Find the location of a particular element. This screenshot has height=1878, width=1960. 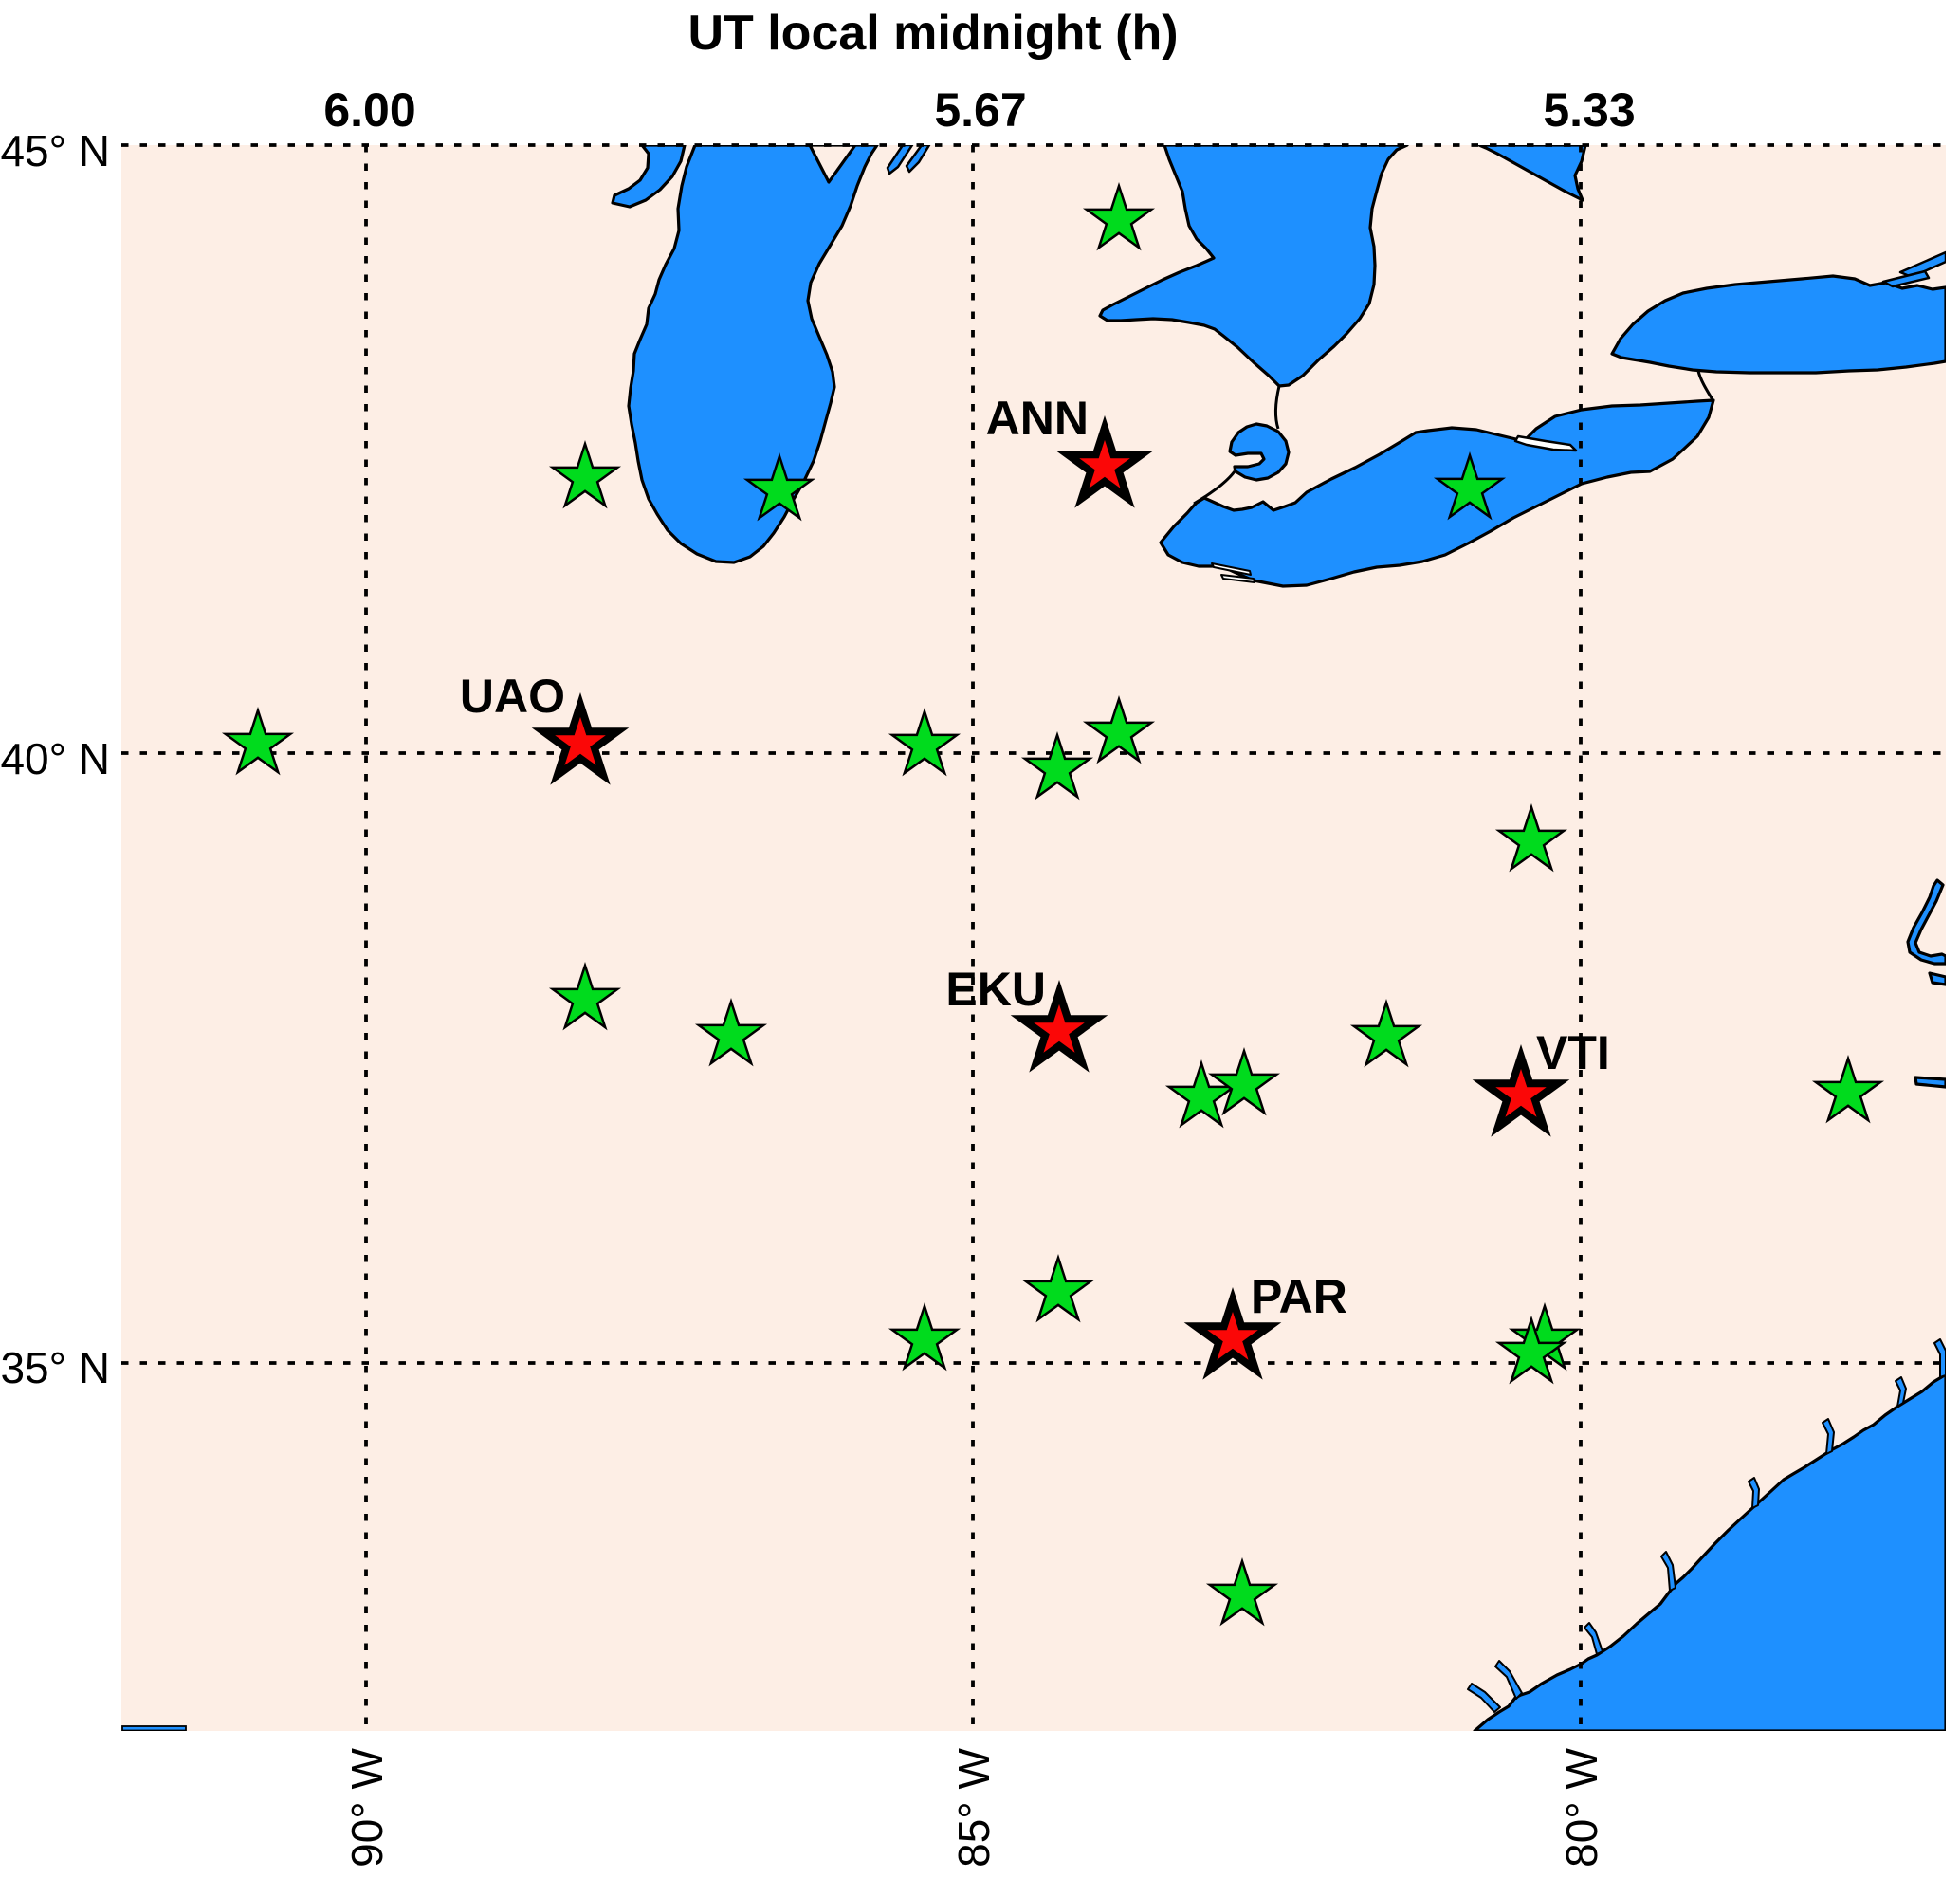

svg-text: VTI is located at coordinates (1573, 1052).